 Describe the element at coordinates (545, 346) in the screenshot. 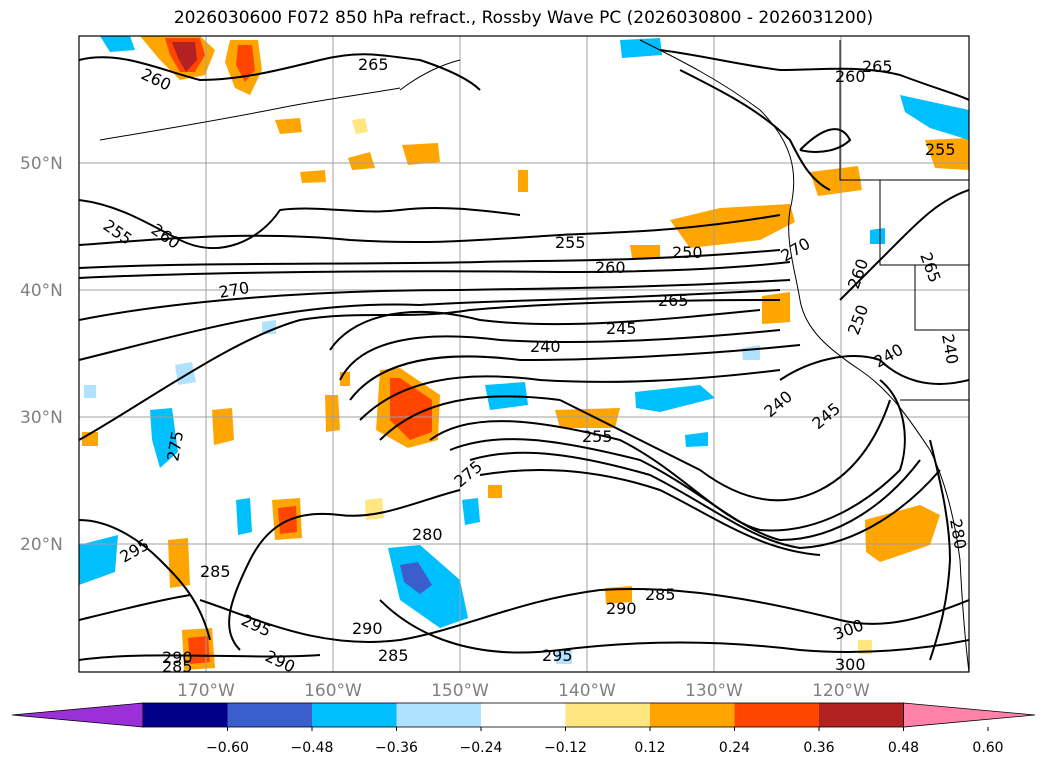

I see `contour-label: 240` at that location.